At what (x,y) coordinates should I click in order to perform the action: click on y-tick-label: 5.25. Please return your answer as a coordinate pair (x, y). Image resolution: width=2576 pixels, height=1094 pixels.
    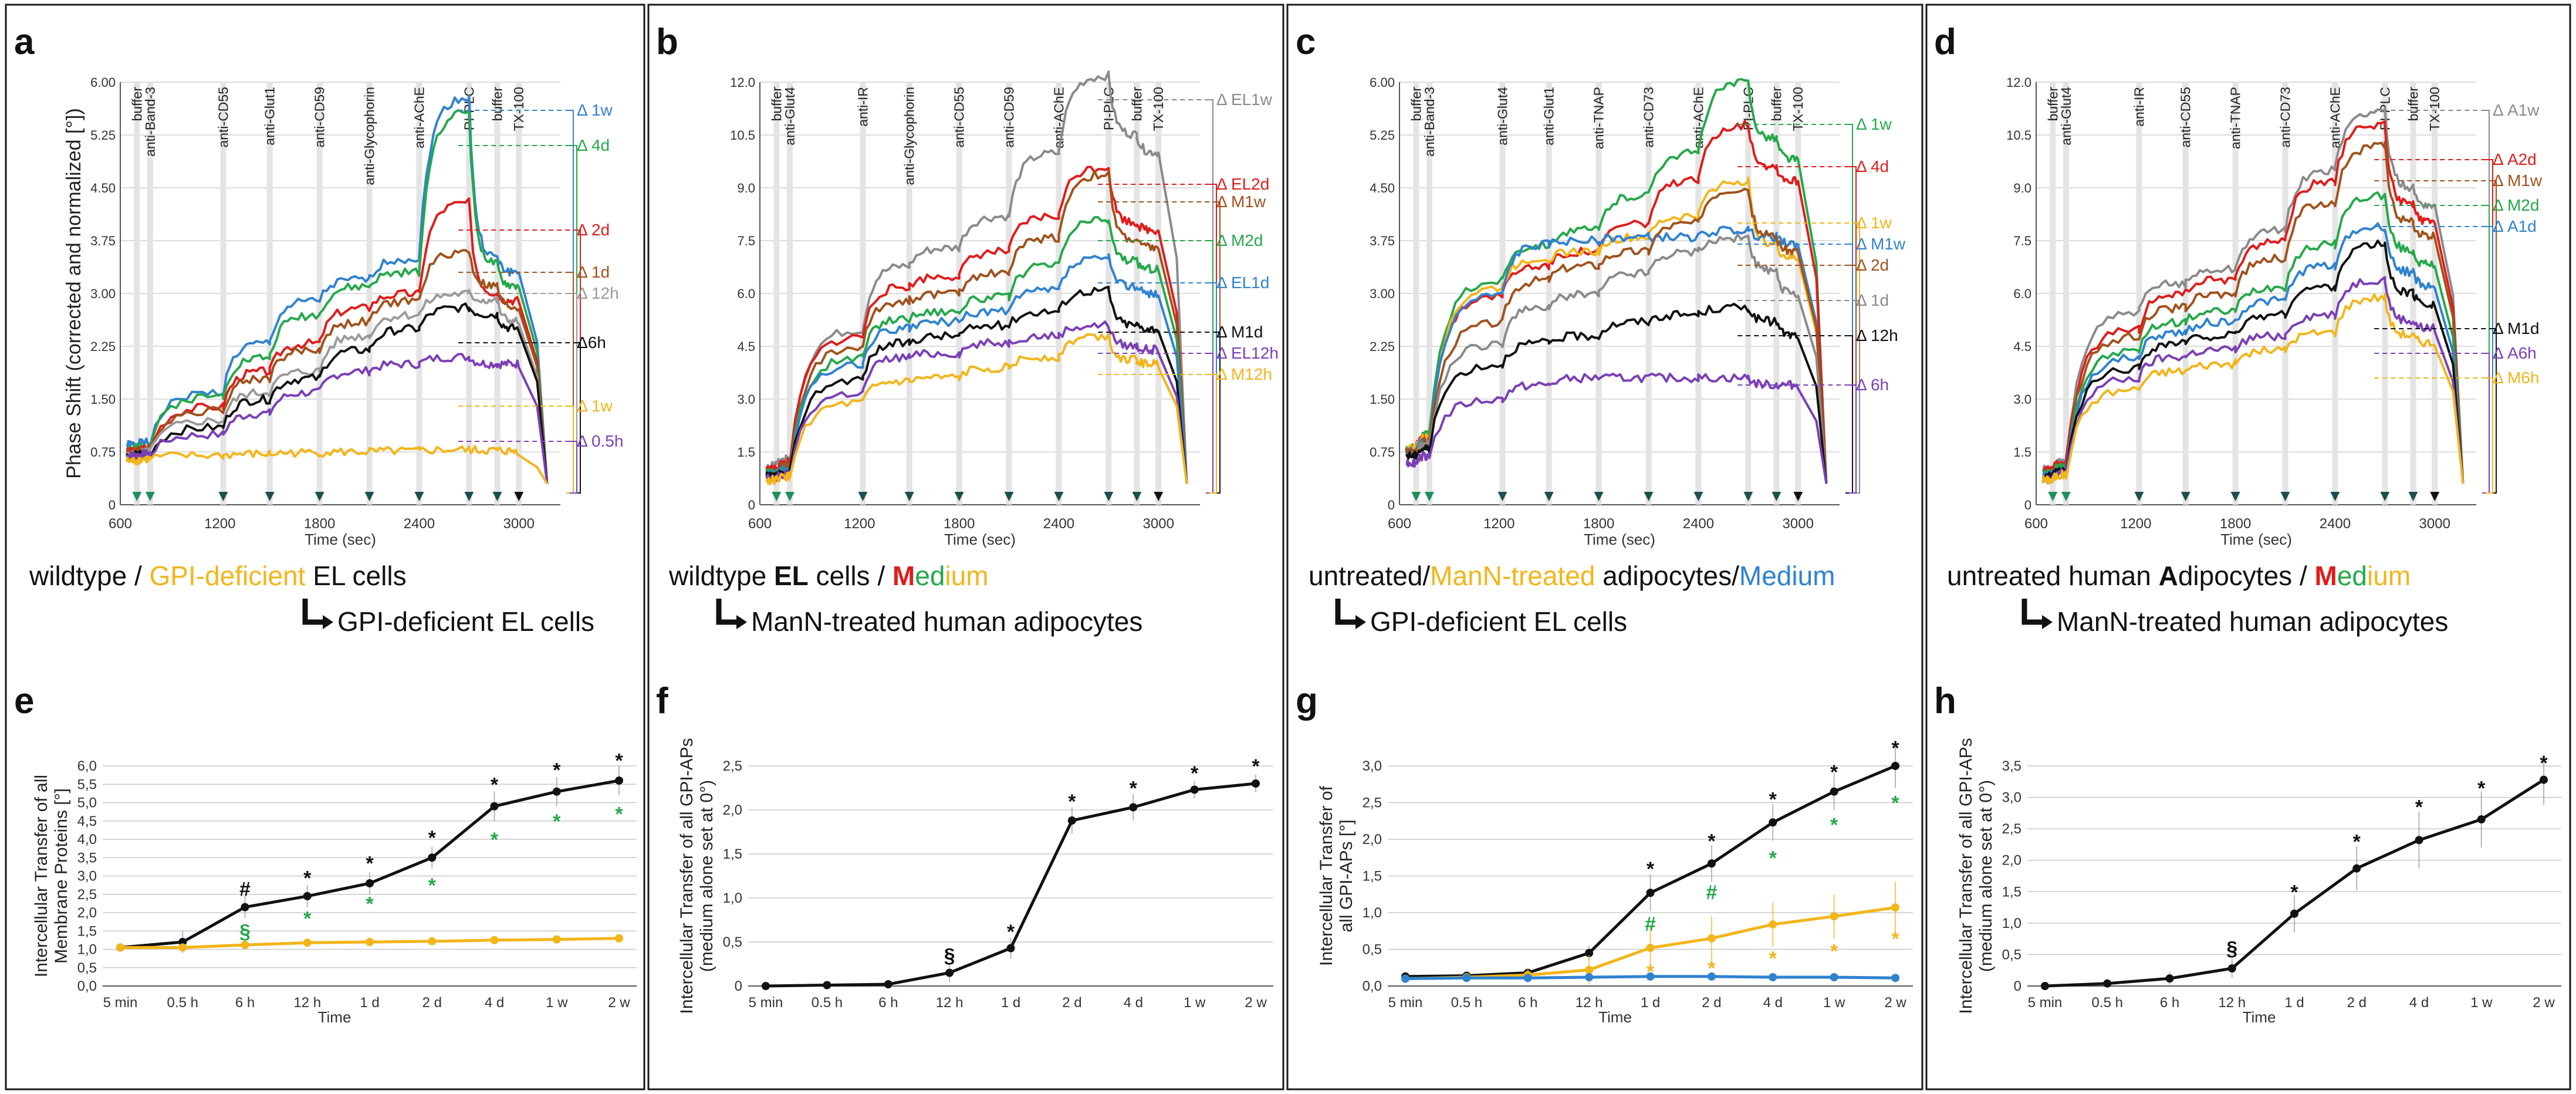
    Looking at the image, I should click on (1382, 135).